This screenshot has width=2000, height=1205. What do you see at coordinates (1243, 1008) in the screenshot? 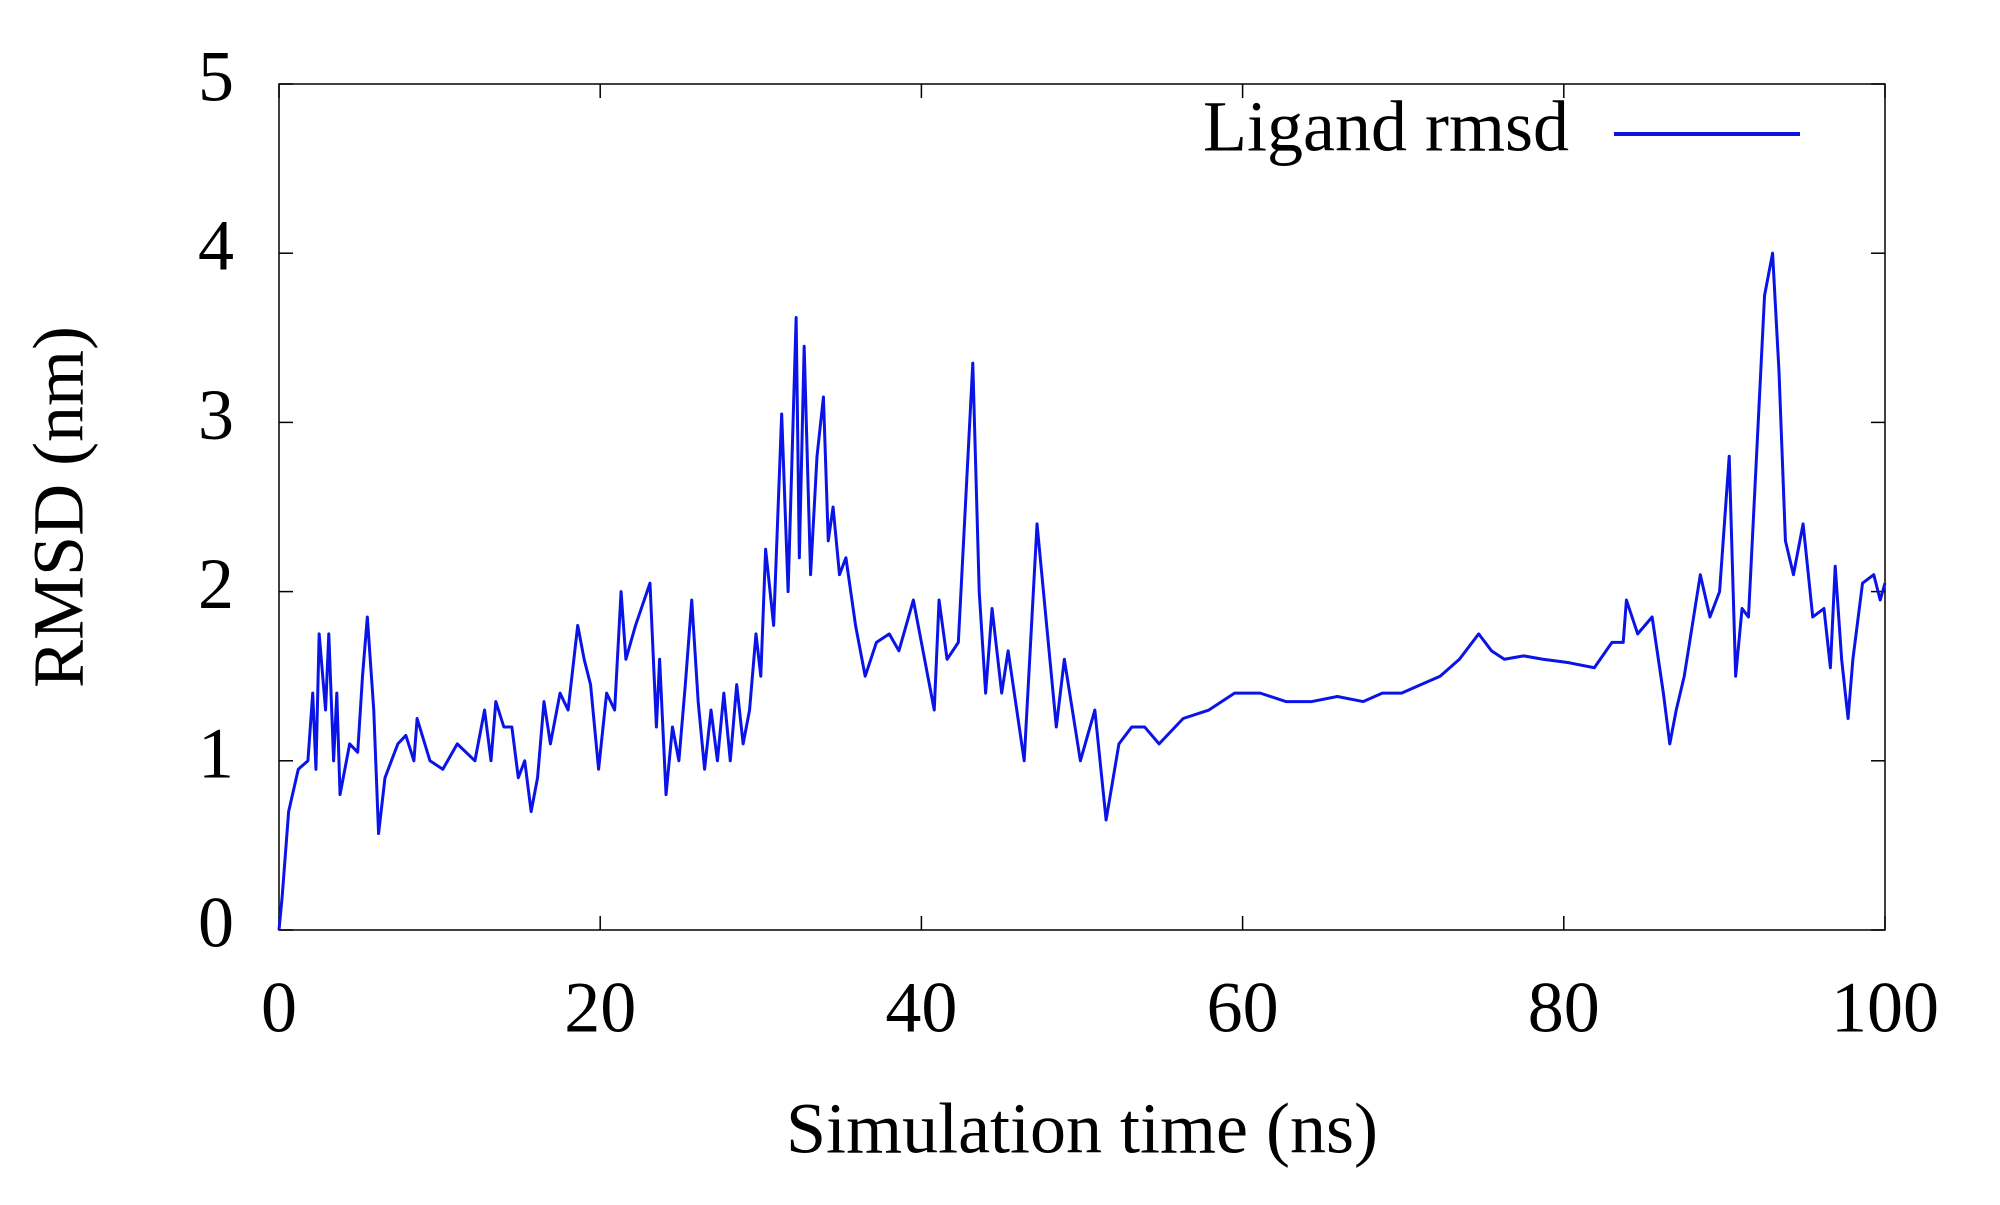
I see `x-tick-label: 60` at bounding box center [1243, 1008].